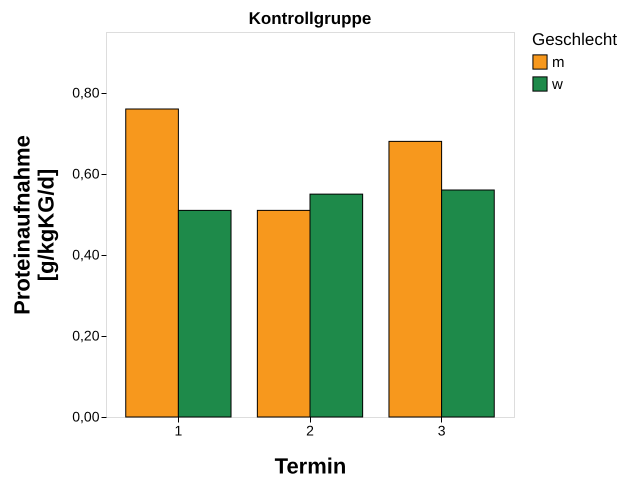 This screenshot has width=633, height=501. Describe the element at coordinates (178, 430) in the screenshot. I see `x-tick-label: 1` at that location.